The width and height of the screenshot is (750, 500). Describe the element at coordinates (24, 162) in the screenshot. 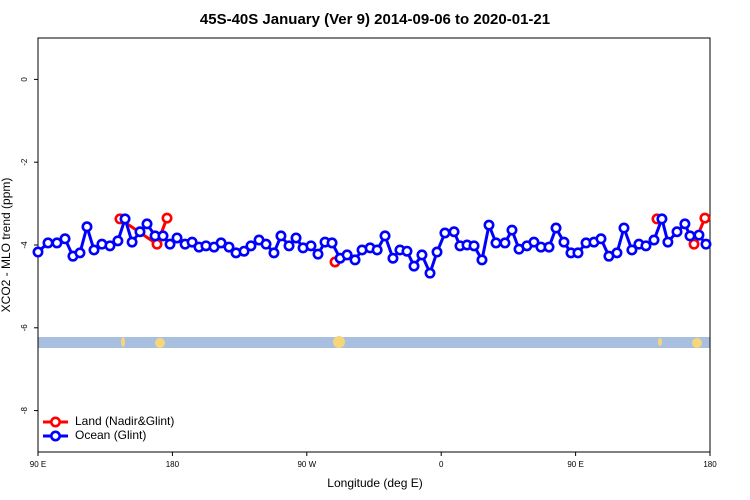

I see `y-tick-label: -2` at that location.